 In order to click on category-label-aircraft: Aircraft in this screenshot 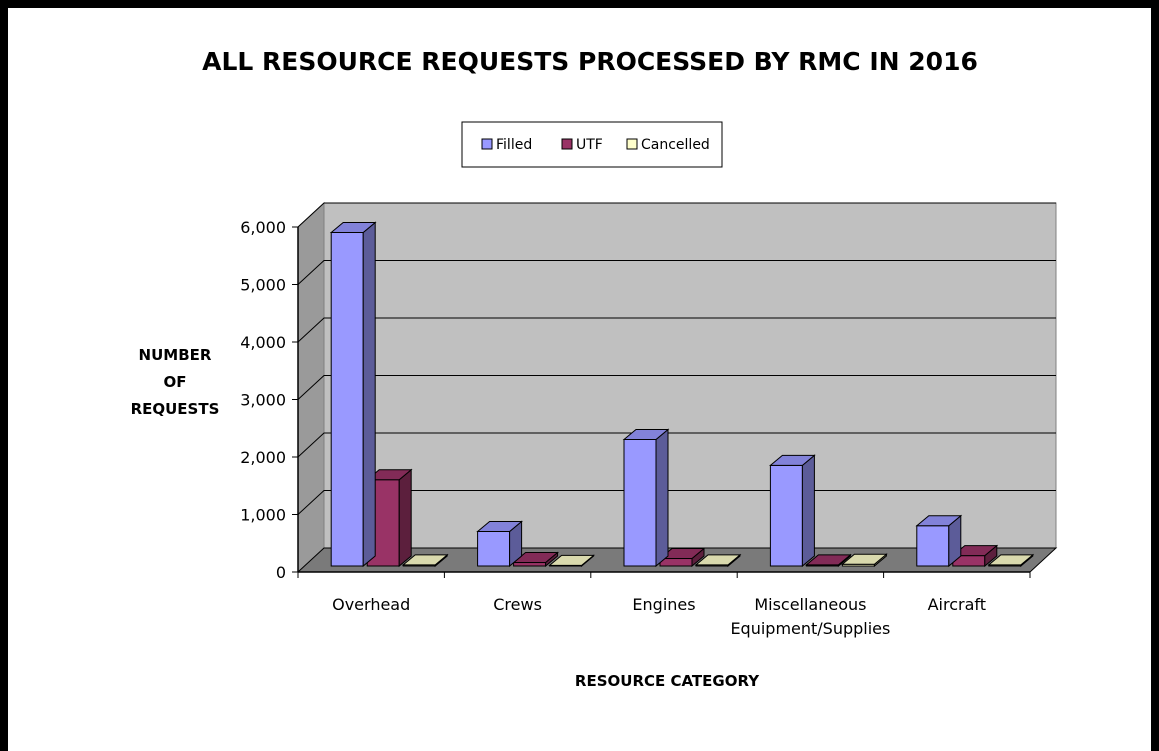, I will do `click(957, 604)`.